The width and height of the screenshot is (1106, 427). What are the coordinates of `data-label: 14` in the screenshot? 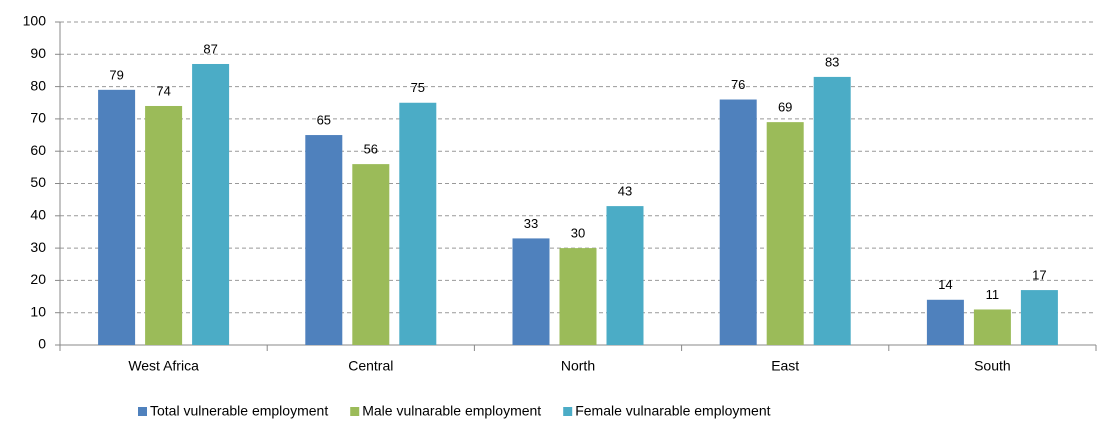 It's located at (945, 284).